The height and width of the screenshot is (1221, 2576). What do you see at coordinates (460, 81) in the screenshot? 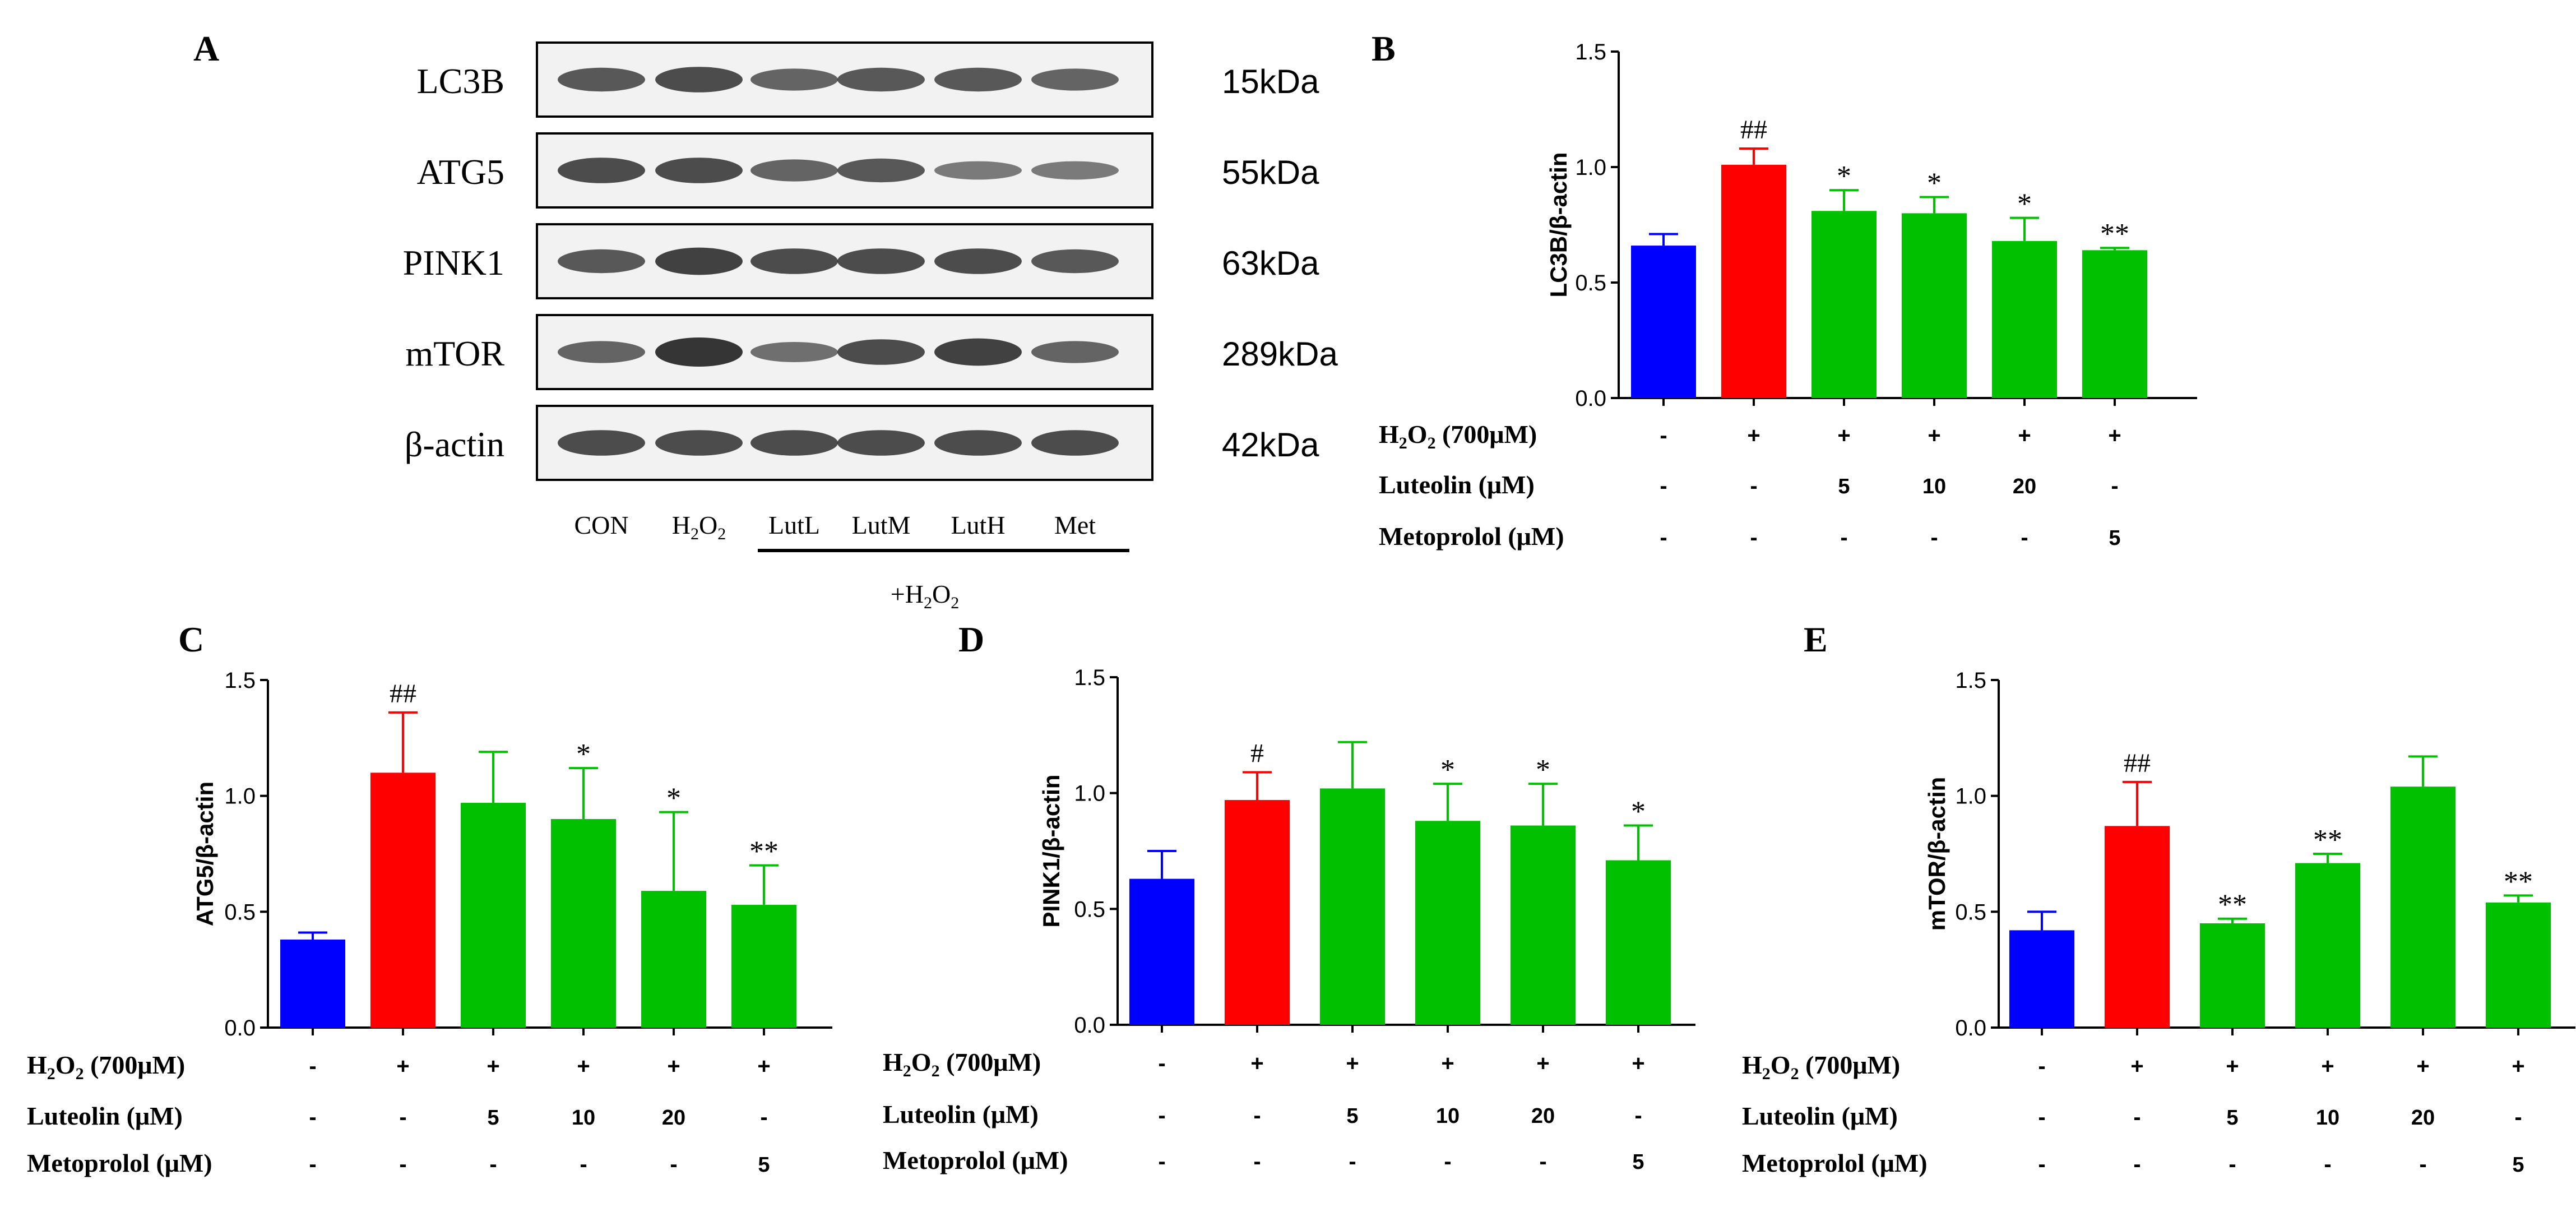
I see `protein-label: LC3B` at bounding box center [460, 81].